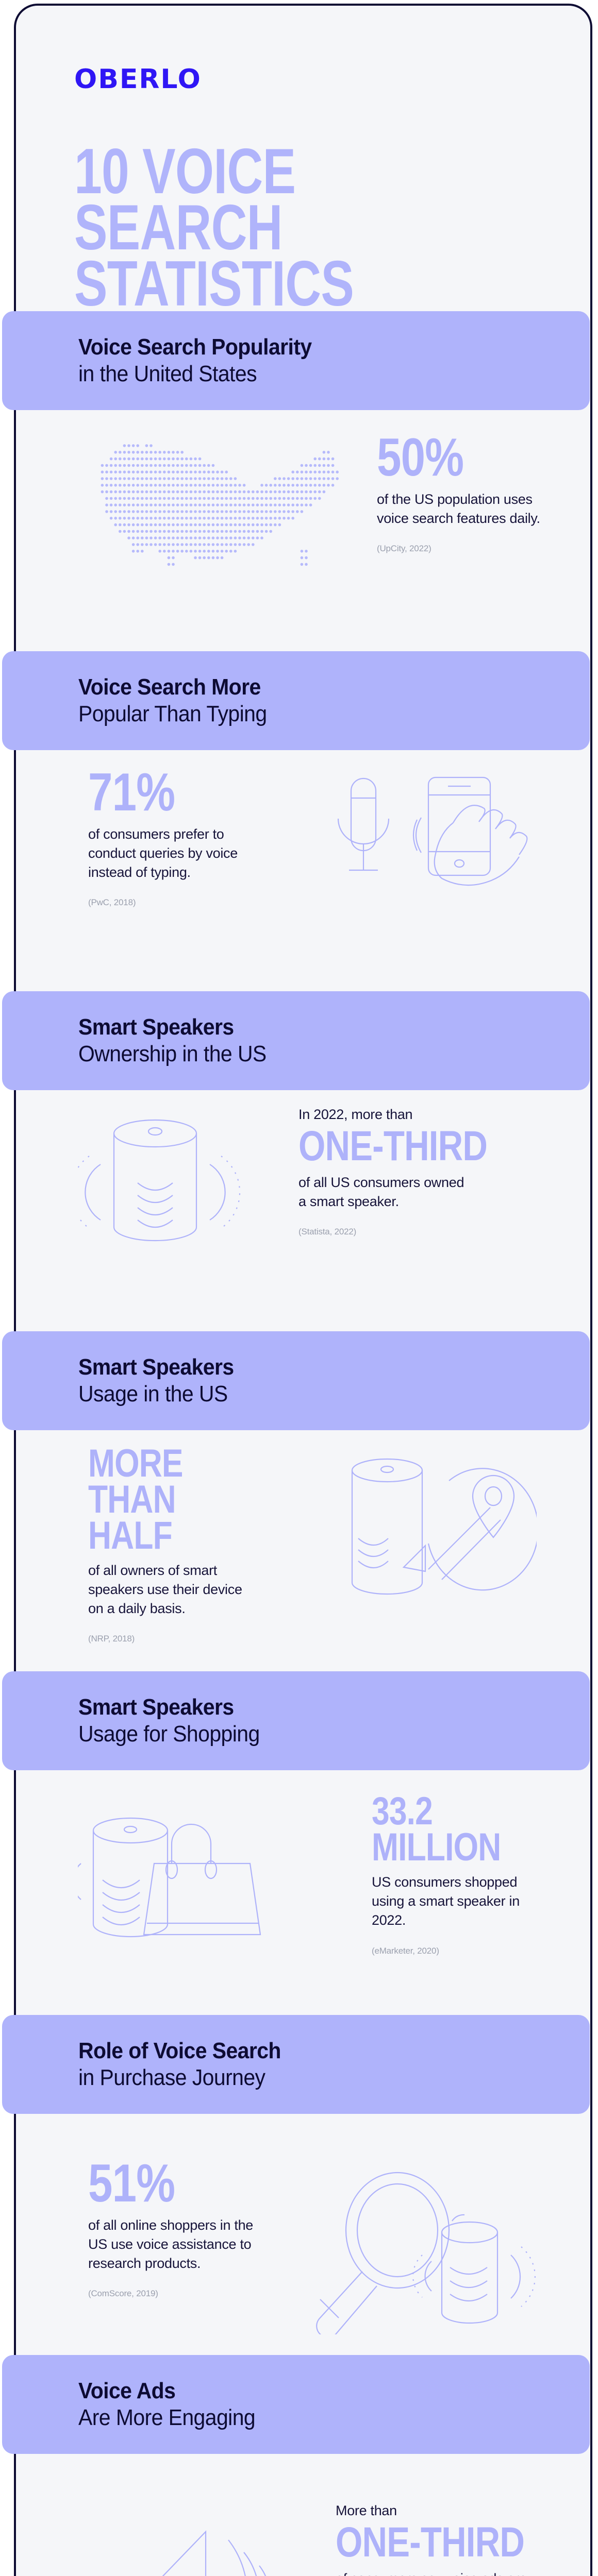  I want to click on stat-source-4: (NRP, 2018), so click(111, 1639).